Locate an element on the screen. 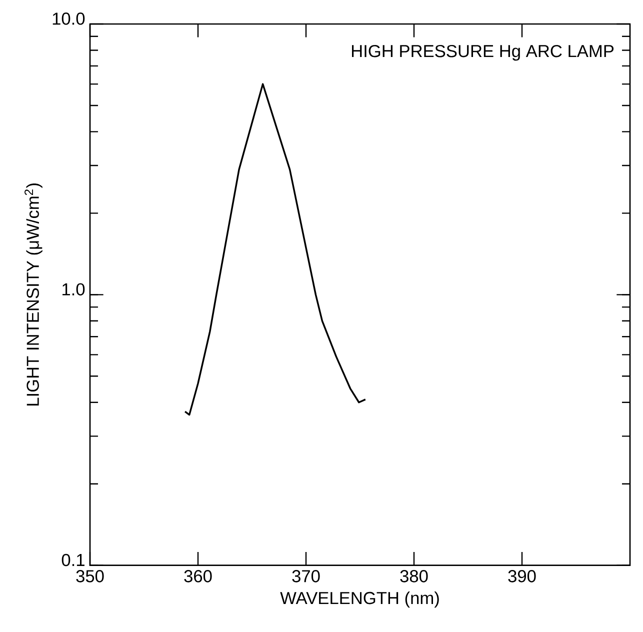 This screenshot has height=632, width=643. x-tick-label: 360 is located at coordinates (198, 576).